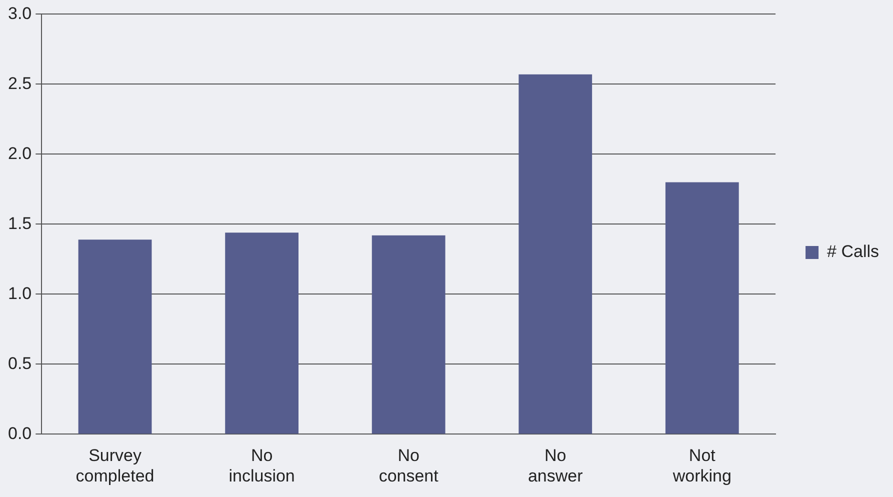 The width and height of the screenshot is (893, 497). I want to click on legend-label: # Calls, so click(853, 252).